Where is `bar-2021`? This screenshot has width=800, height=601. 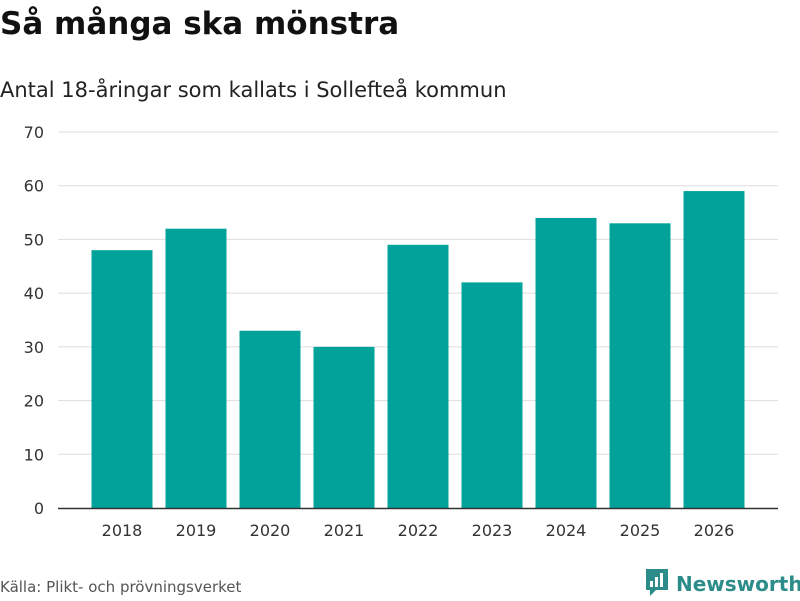
bar-2021 is located at coordinates (344, 427).